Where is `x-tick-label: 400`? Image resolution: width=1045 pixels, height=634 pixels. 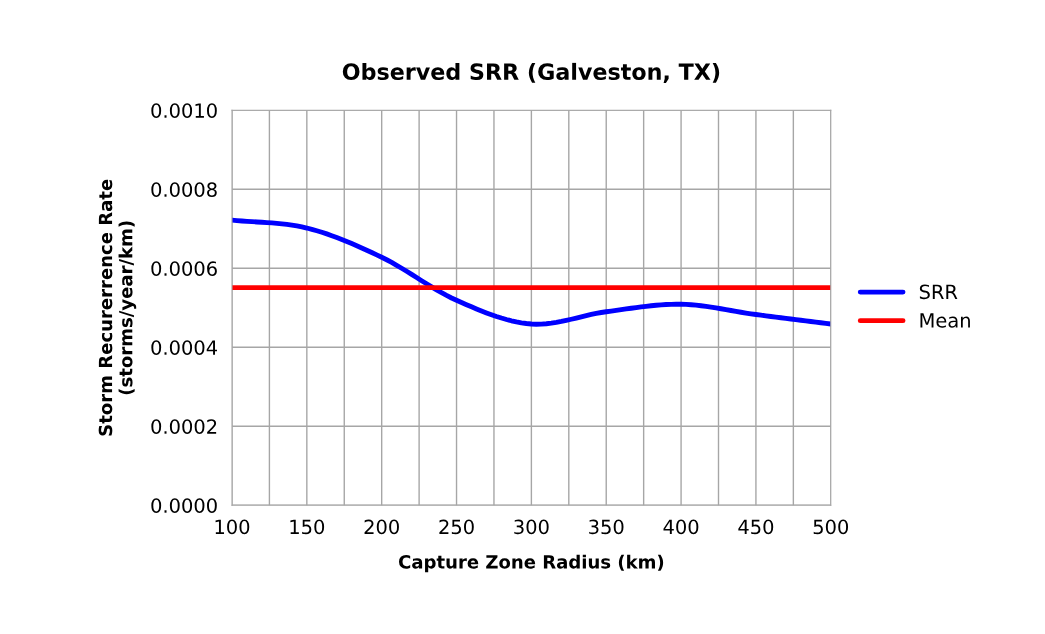 x-tick-label: 400 is located at coordinates (681, 527).